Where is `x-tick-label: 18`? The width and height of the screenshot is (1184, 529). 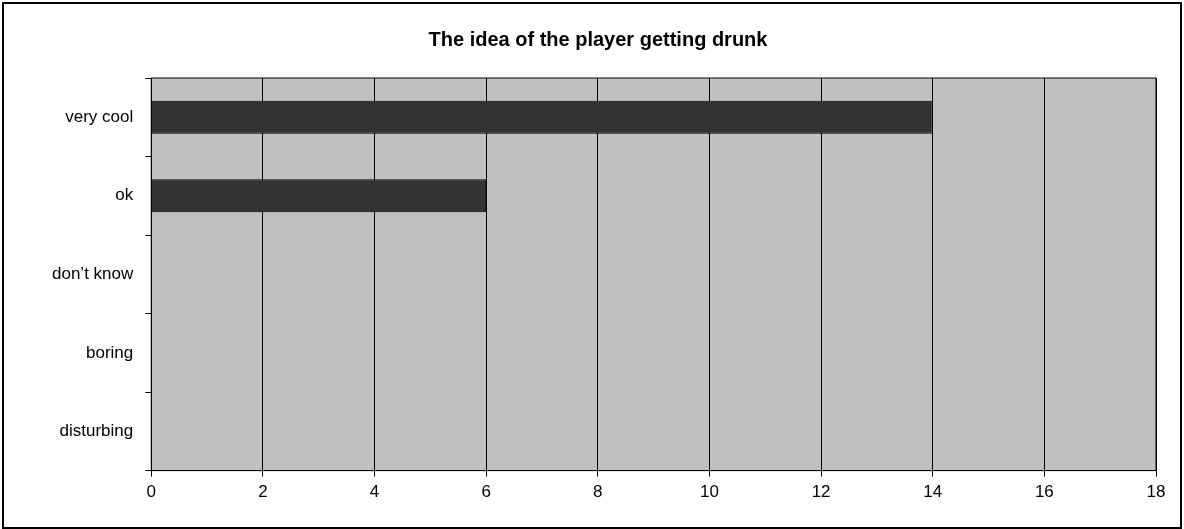 x-tick-label: 18 is located at coordinates (1156, 492).